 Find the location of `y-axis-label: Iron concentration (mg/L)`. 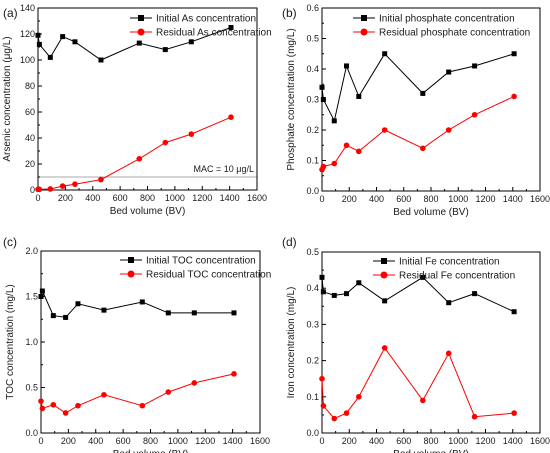

y-axis-label: Iron concentration (mg/L) is located at coordinates (291, 343).